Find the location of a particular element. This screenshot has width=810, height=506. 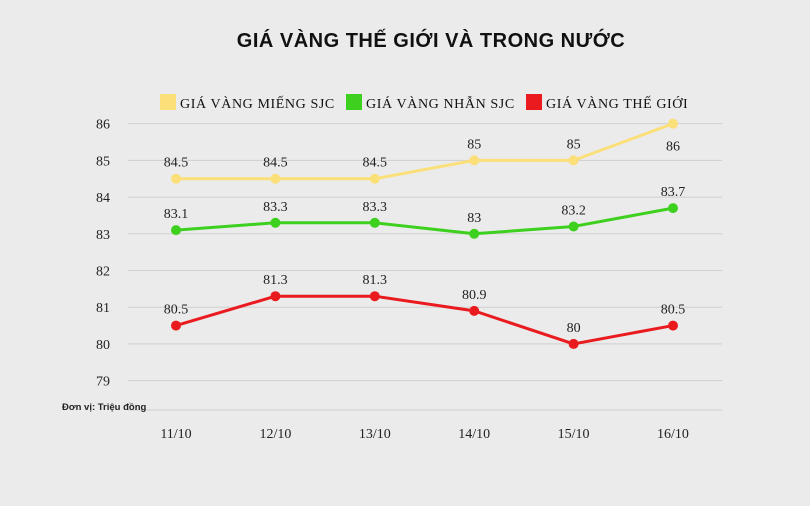

legend-label: GIÁ VÀNG MIẾNG SJC is located at coordinates (257, 103).